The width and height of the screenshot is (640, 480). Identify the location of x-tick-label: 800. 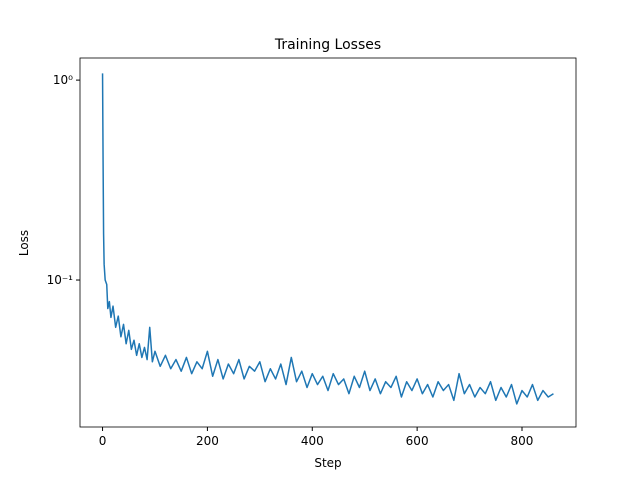
(522, 441).